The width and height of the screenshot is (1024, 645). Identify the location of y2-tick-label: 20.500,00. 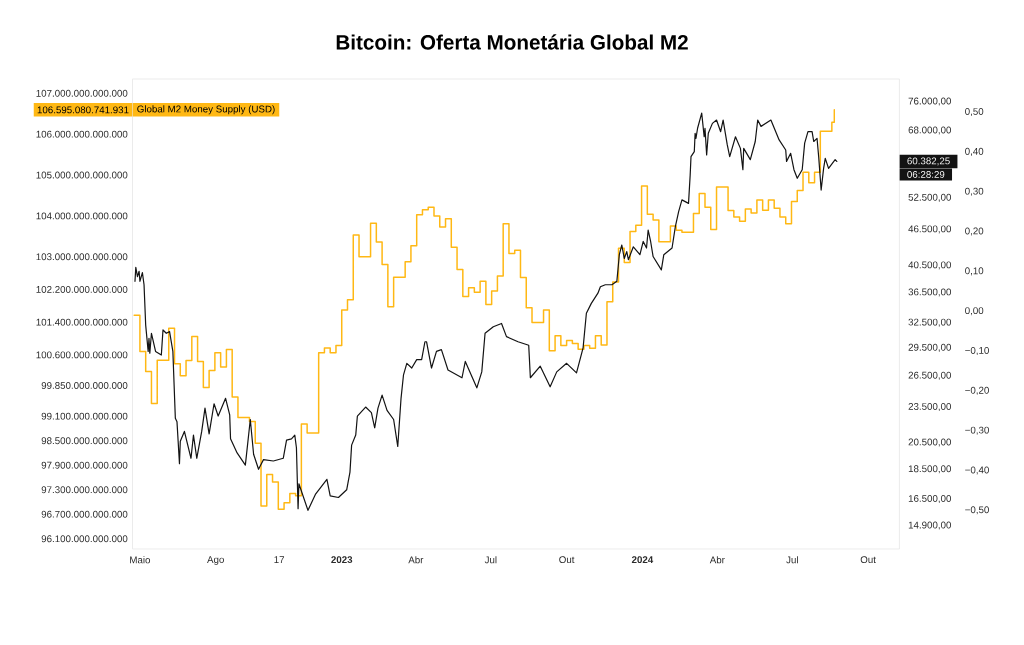
(930, 442).